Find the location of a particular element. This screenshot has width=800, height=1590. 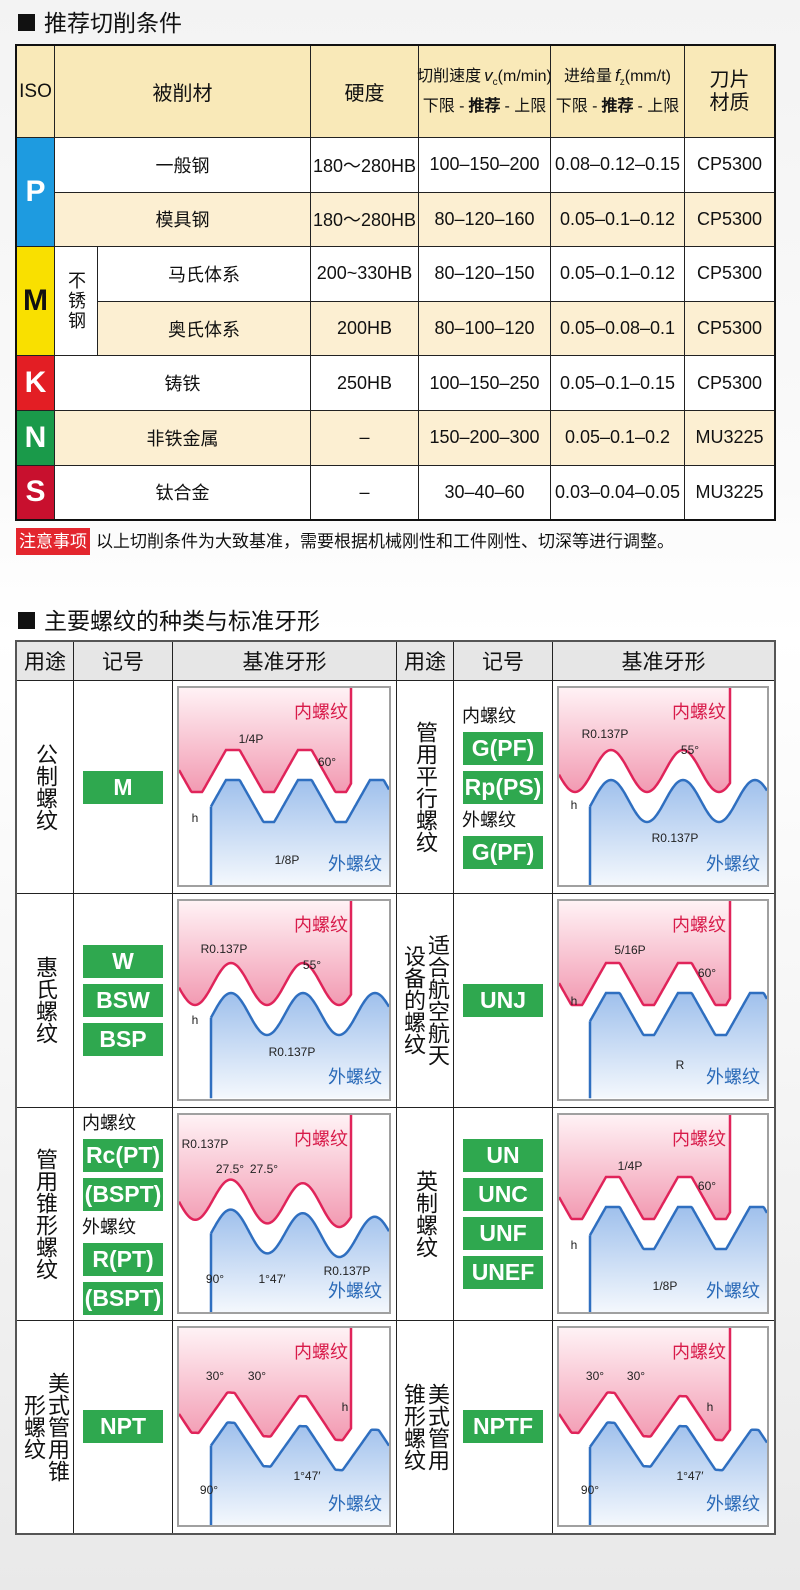

code-caption: 外螺纹 is located at coordinates (489, 819).